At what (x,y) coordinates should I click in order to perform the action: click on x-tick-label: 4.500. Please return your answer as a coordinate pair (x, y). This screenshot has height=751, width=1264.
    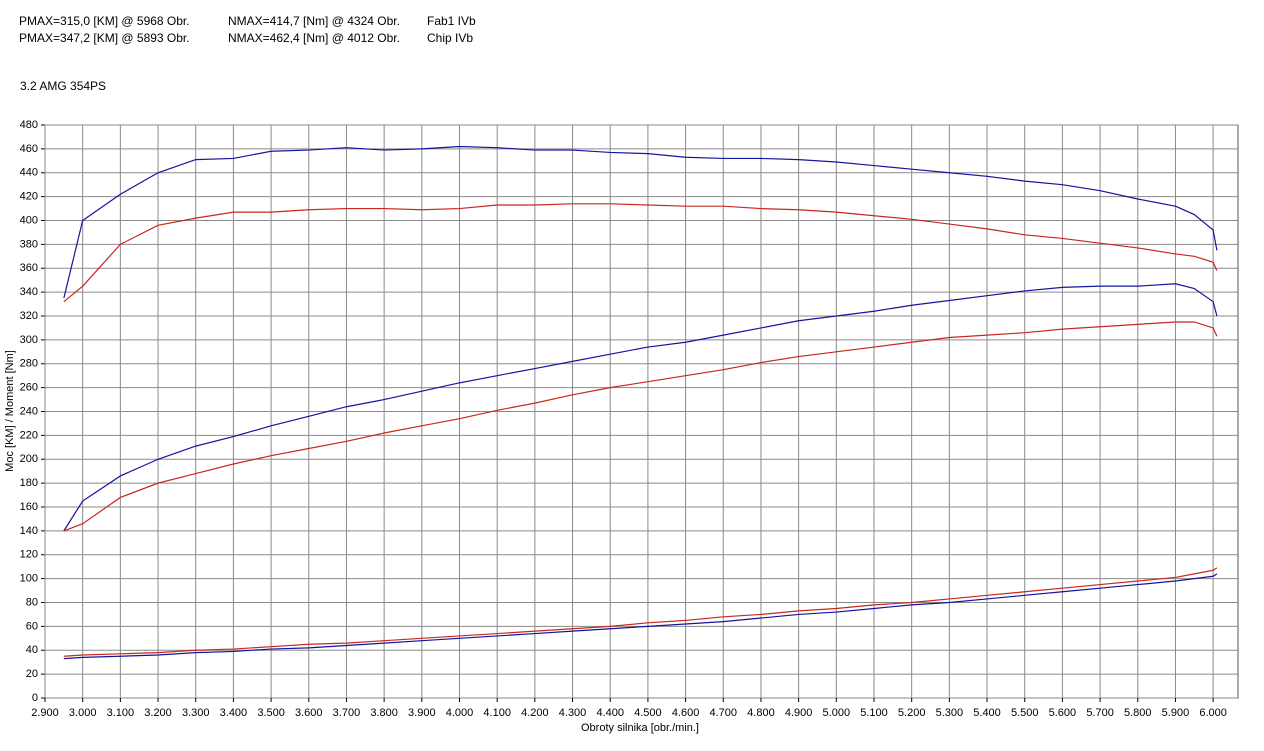
    Looking at the image, I should click on (648, 713).